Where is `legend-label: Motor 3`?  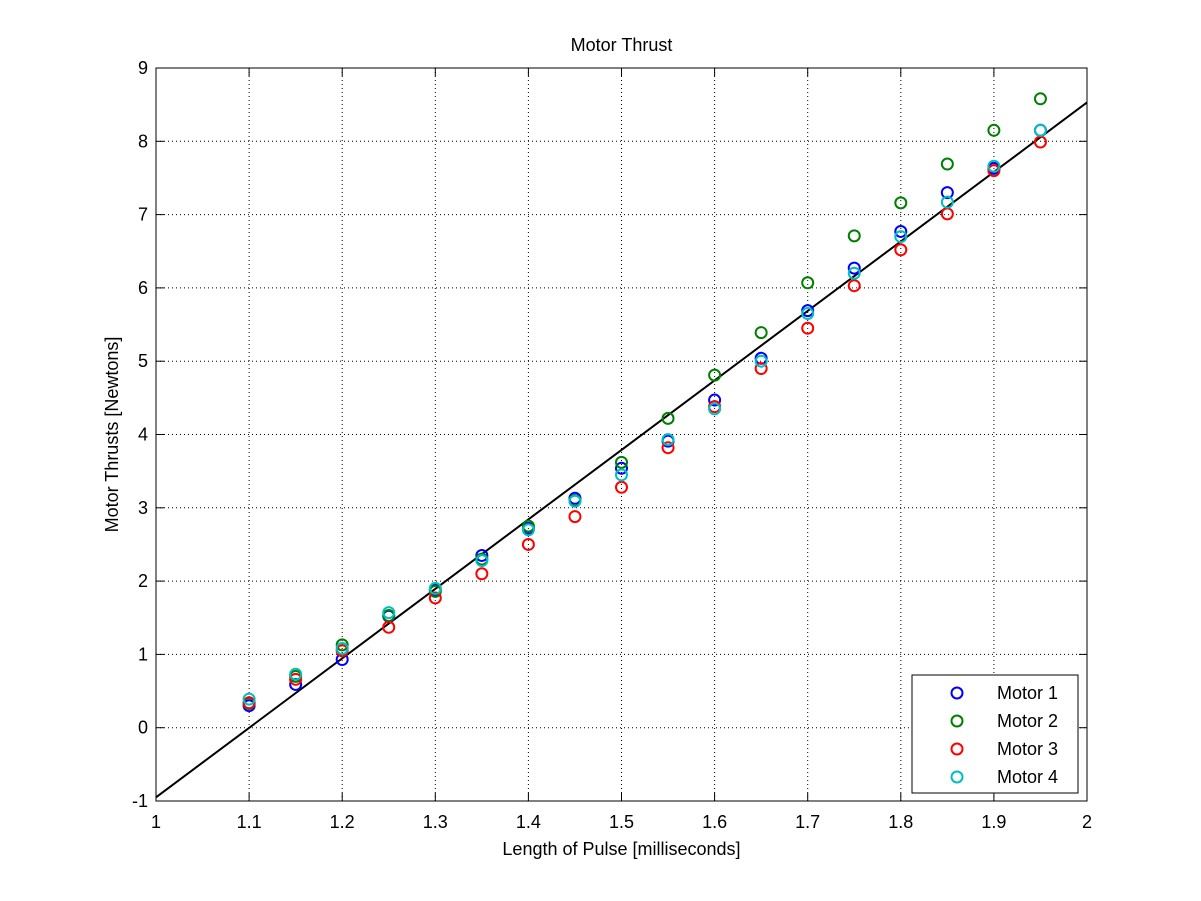 legend-label: Motor 3 is located at coordinates (1027, 749).